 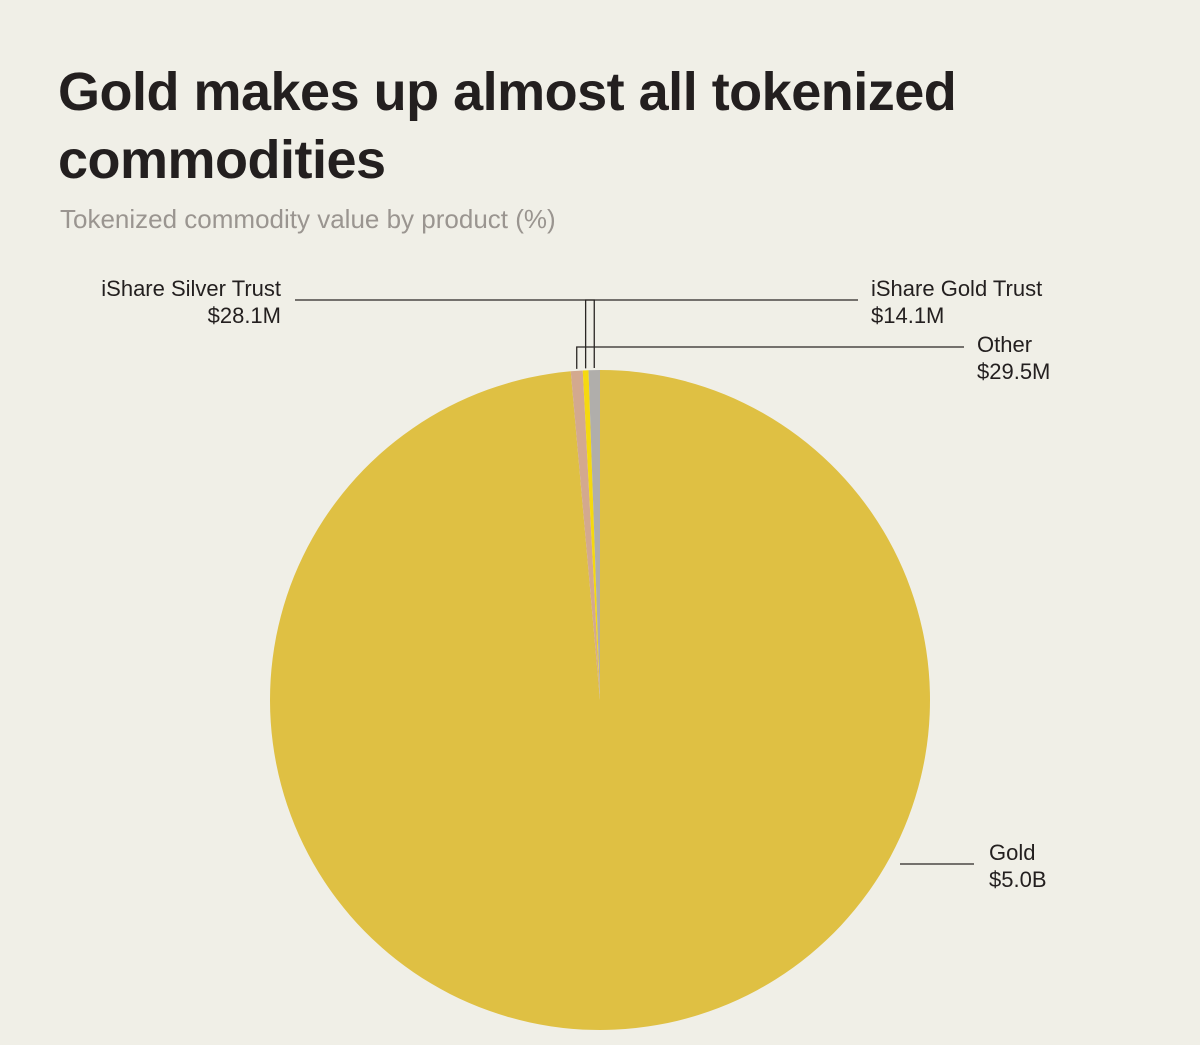 I want to click on chart-subtitle: Tokenized commodity value by product (%), so click(x=308, y=219).